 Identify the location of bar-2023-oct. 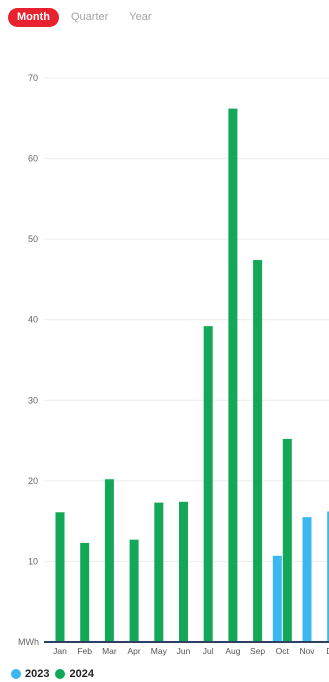
(277, 598).